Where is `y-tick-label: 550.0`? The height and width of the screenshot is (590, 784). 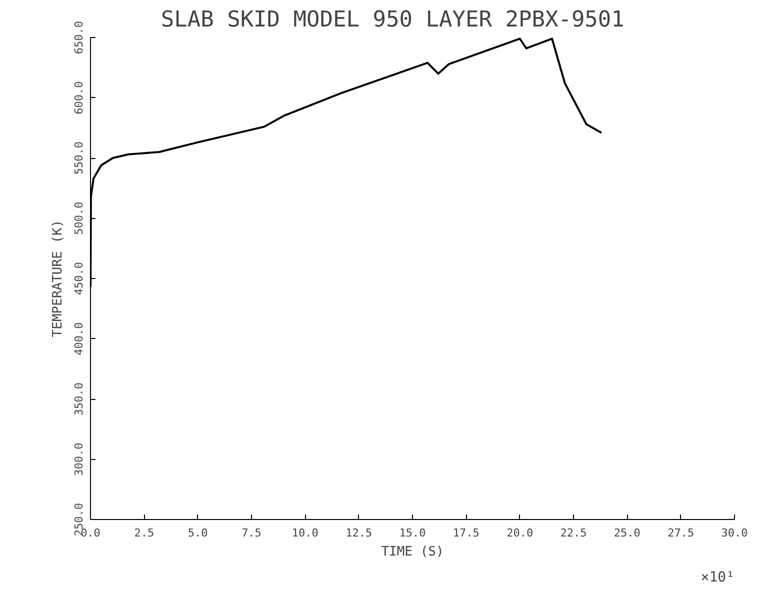 y-tick-label: 550.0 is located at coordinates (79, 158).